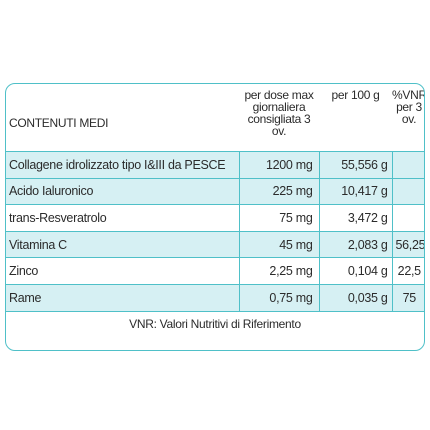 This screenshot has height=430, width=430. What do you see at coordinates (355, 245) in the screenshot?
I see `row-per-100g: 2,083 g` at bounding box center [355, 245].